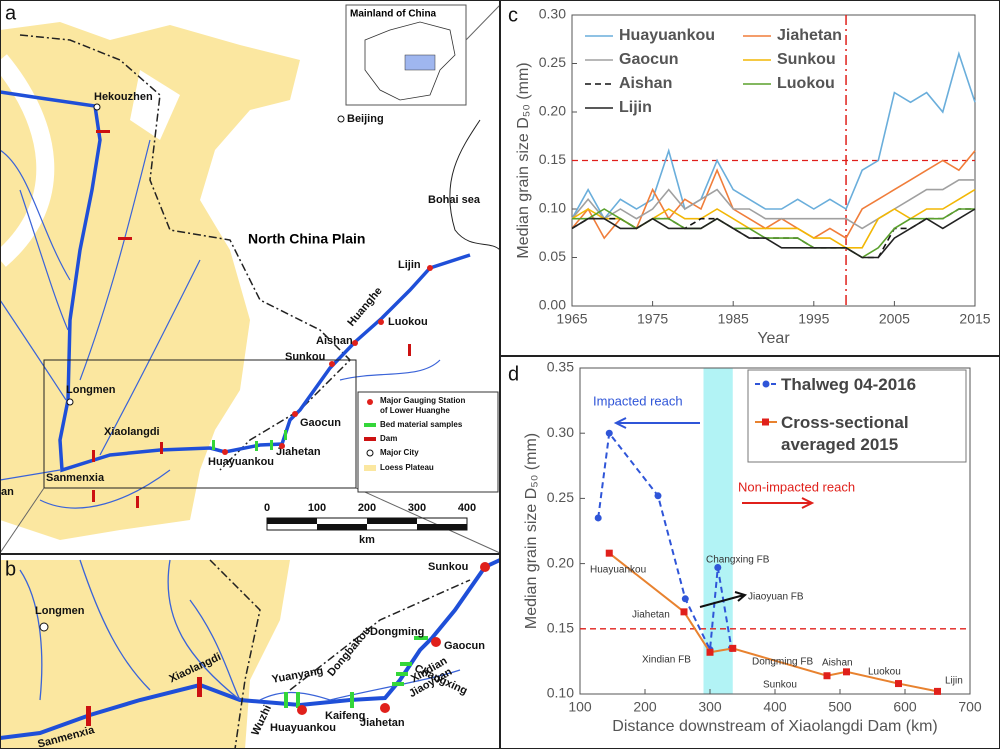 The width and height of the screenshot is (1000, 749). I want to click on place-label: Sanmenxia, so click(75, 478).